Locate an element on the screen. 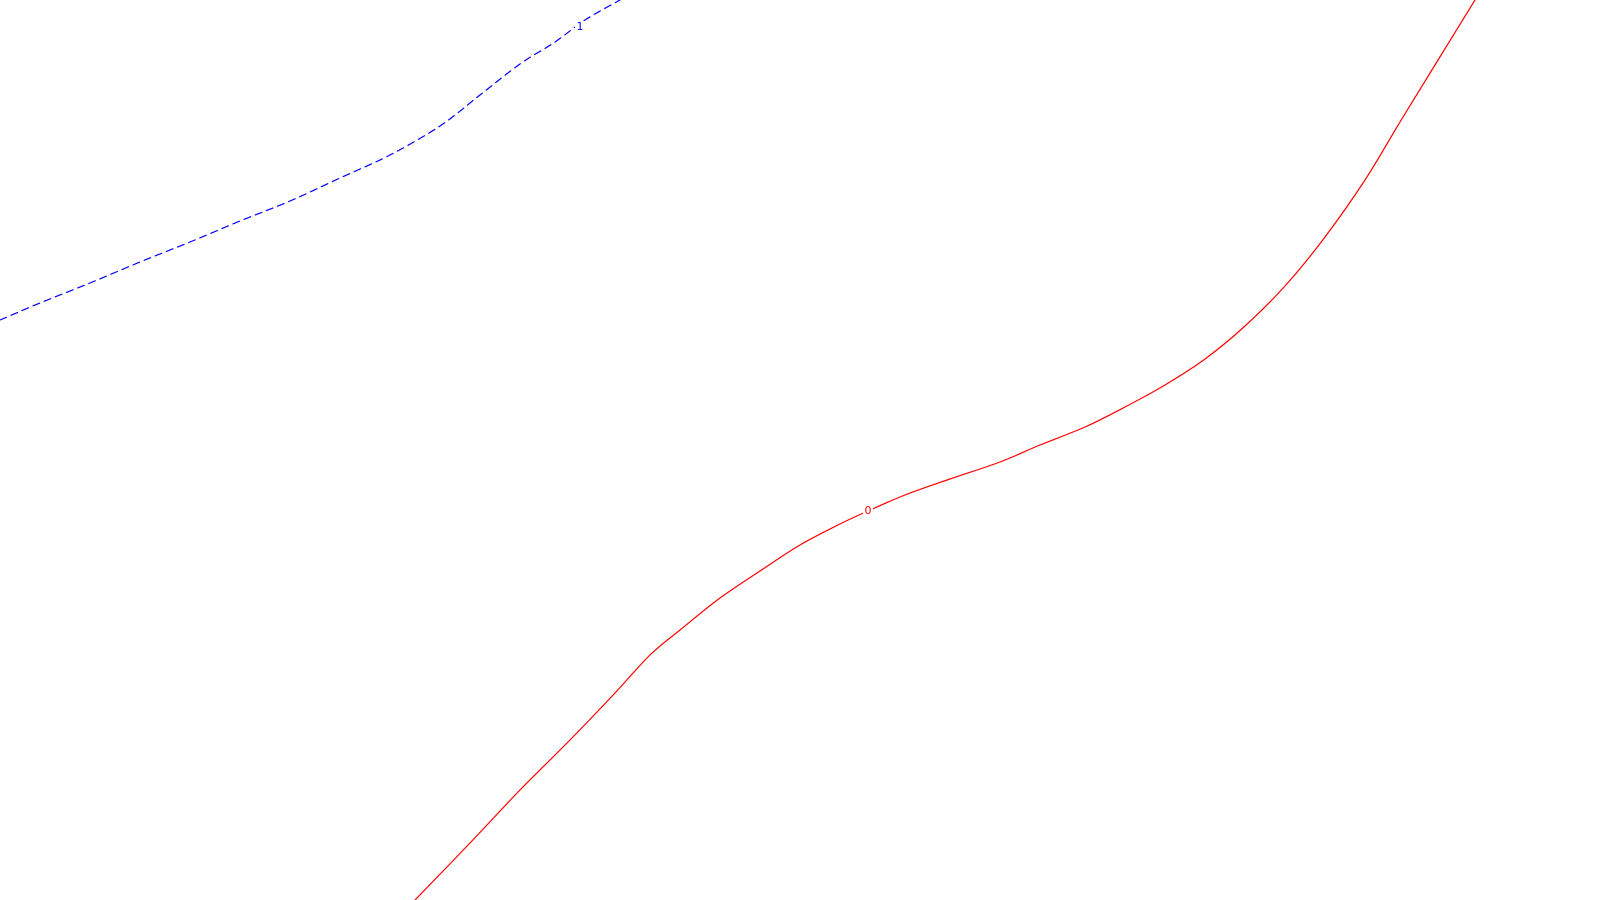 The width and height of the screenshot is (1600, 900). contour-label-level-1: 1 is located at coordinates (580, 26).